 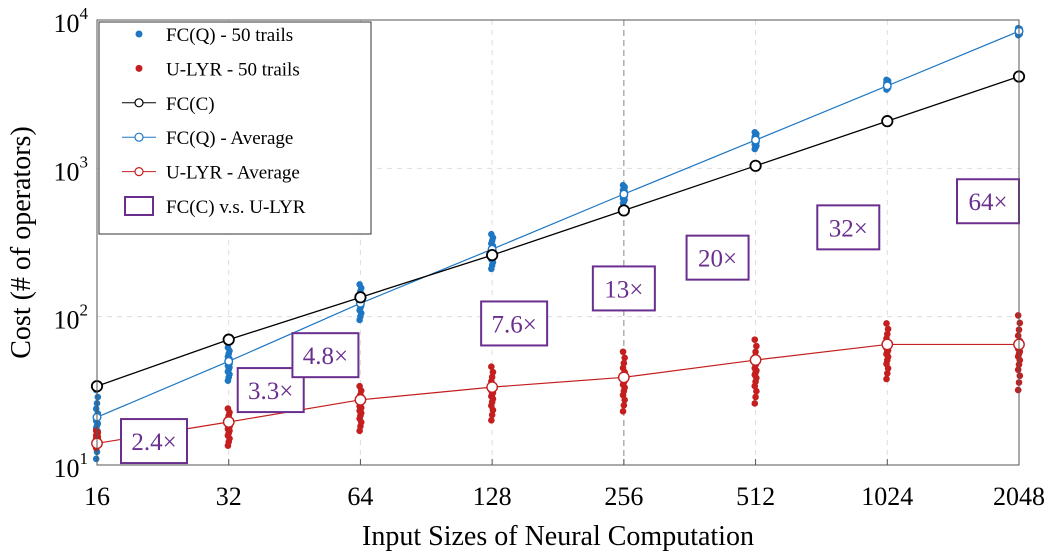 I want to click on x-tick-label: 512, so click(x=755, y=496).